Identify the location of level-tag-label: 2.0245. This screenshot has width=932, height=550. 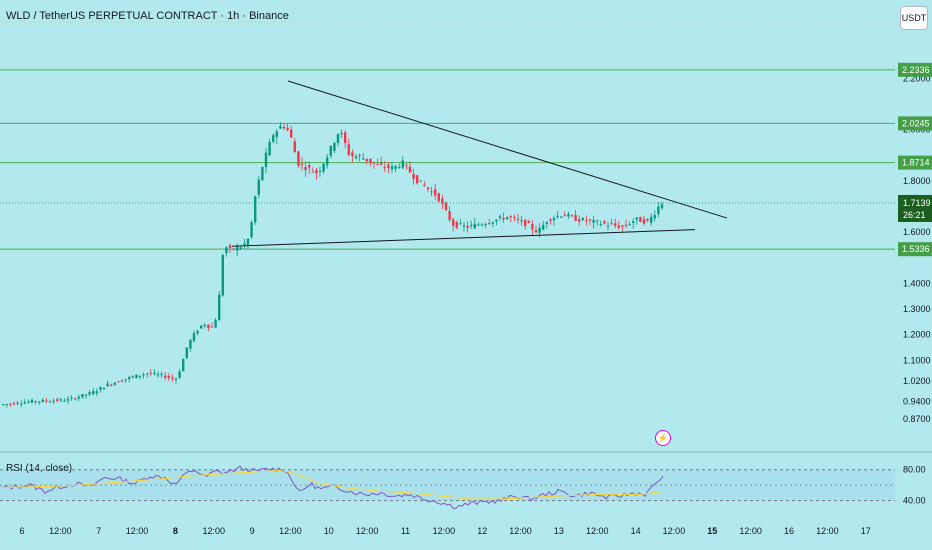
(916, 123).